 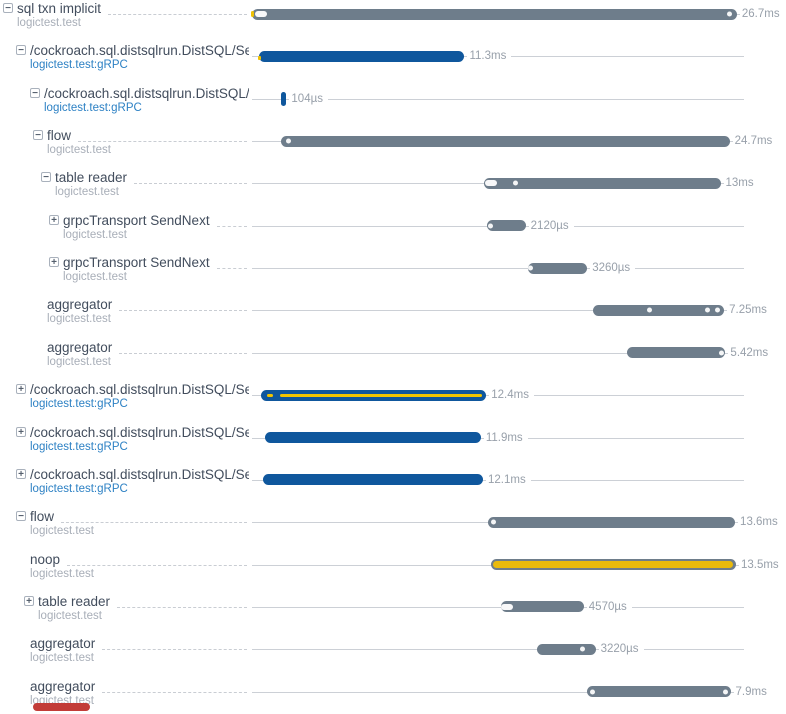 What do you see at coordinates (393, 313) in the screenshot?
I see `span-row: aggregator logictest.test 7.25ms` at bounding box center [393, 313].